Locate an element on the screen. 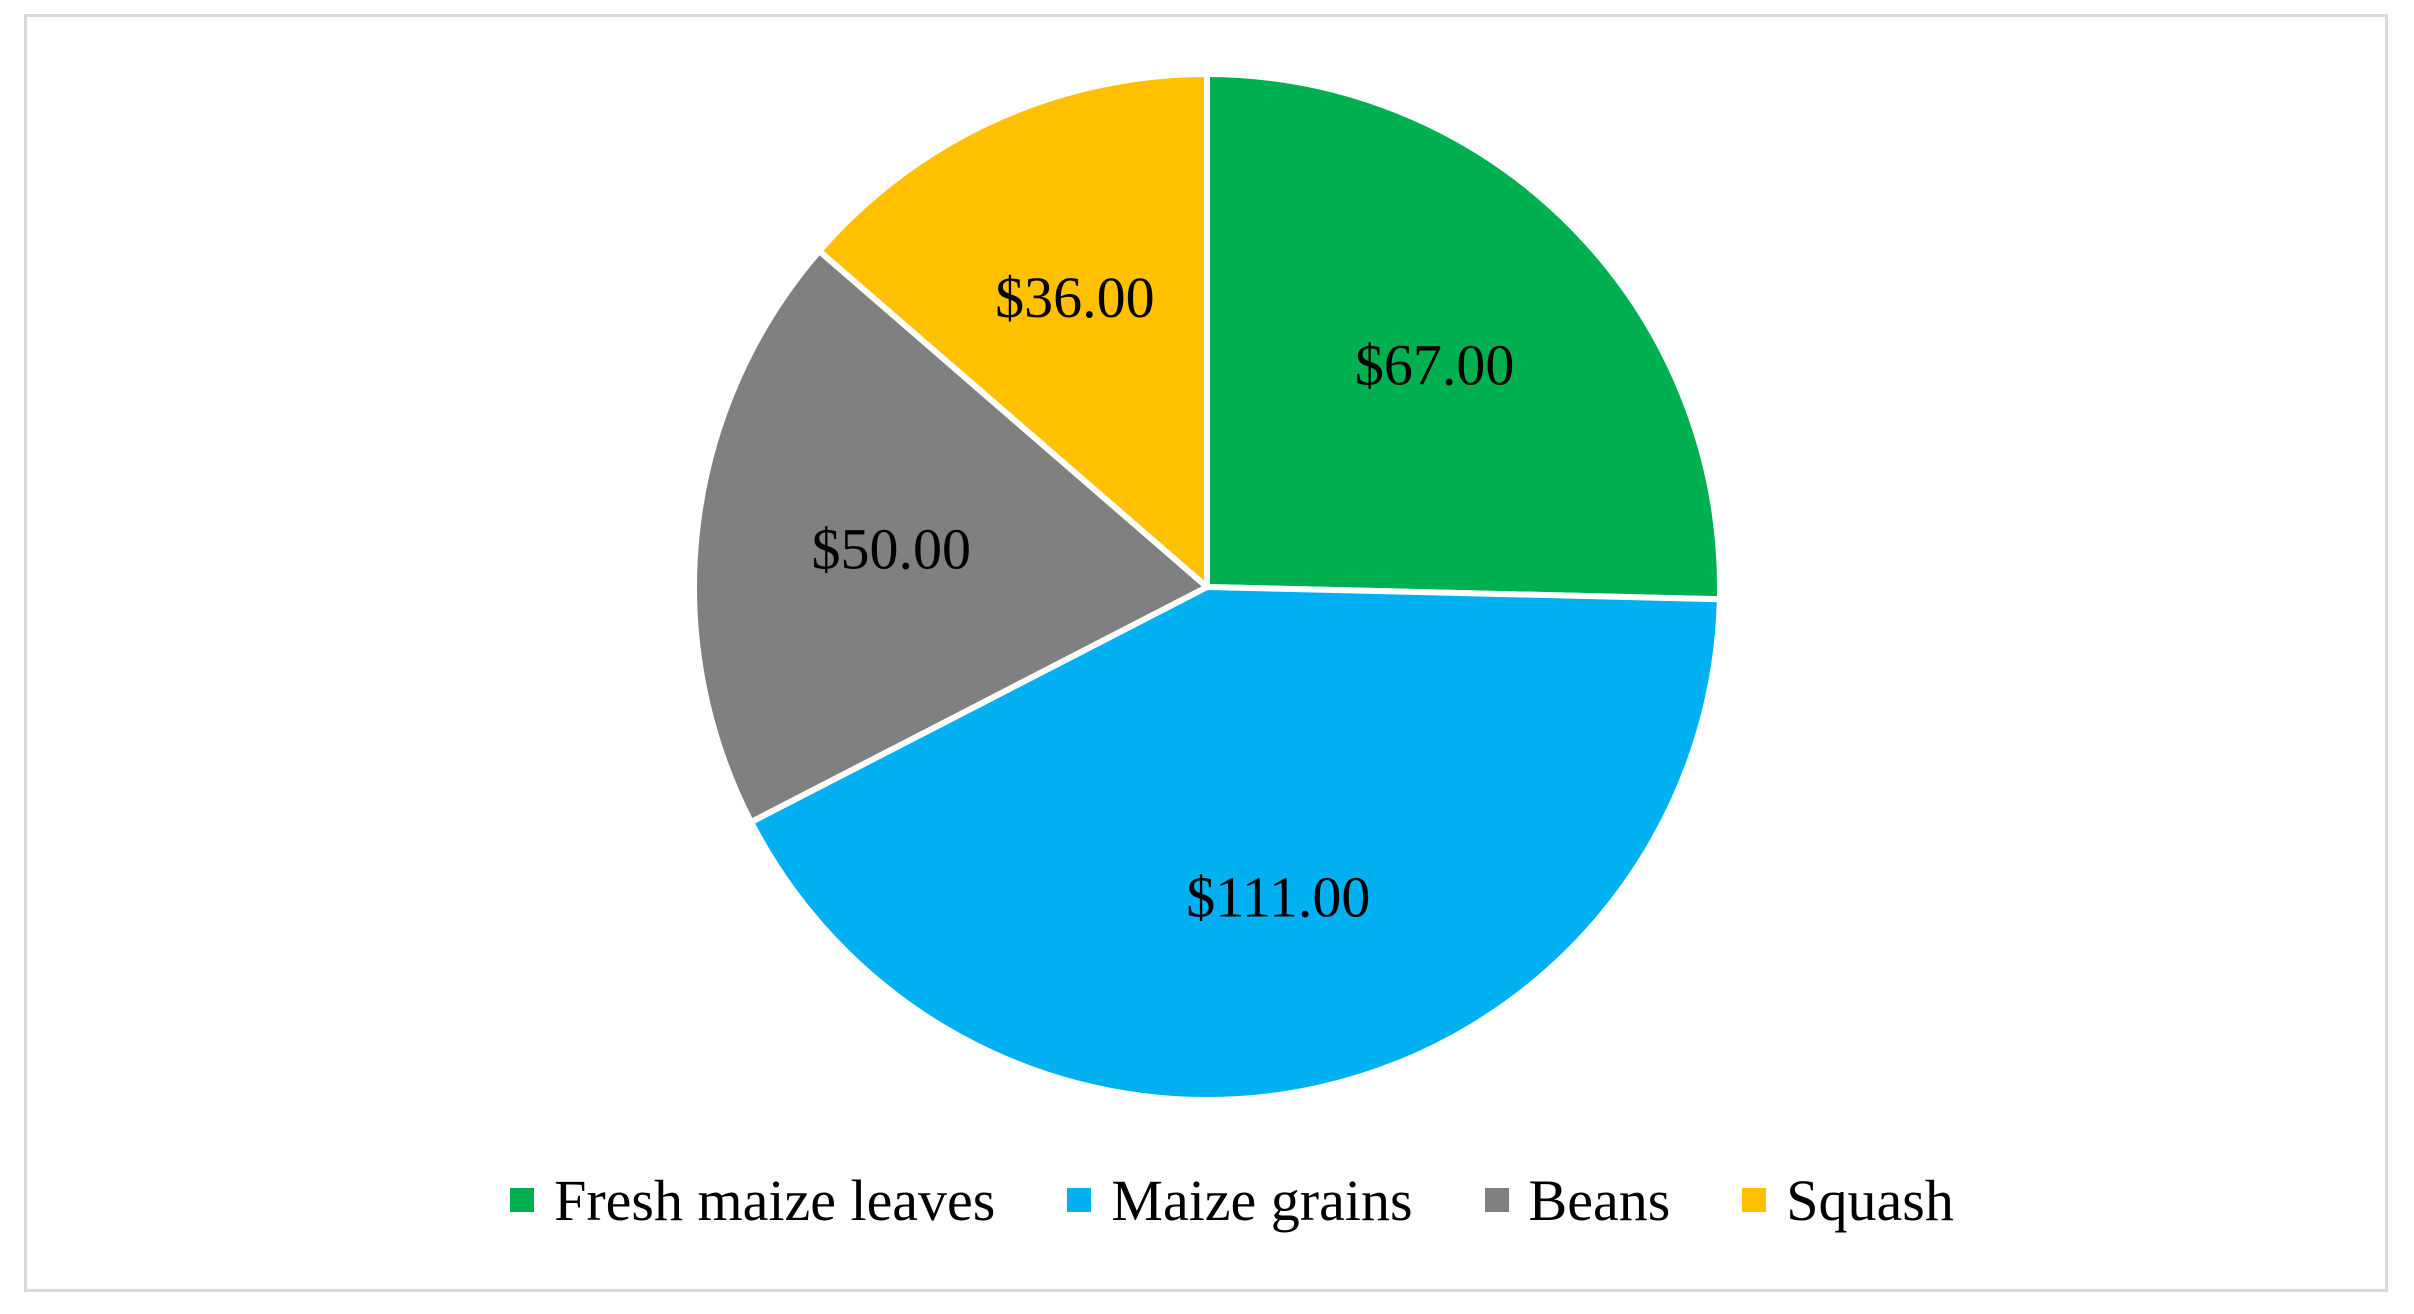  legend-swatch-beans is located at coordinates (1496, 1200).